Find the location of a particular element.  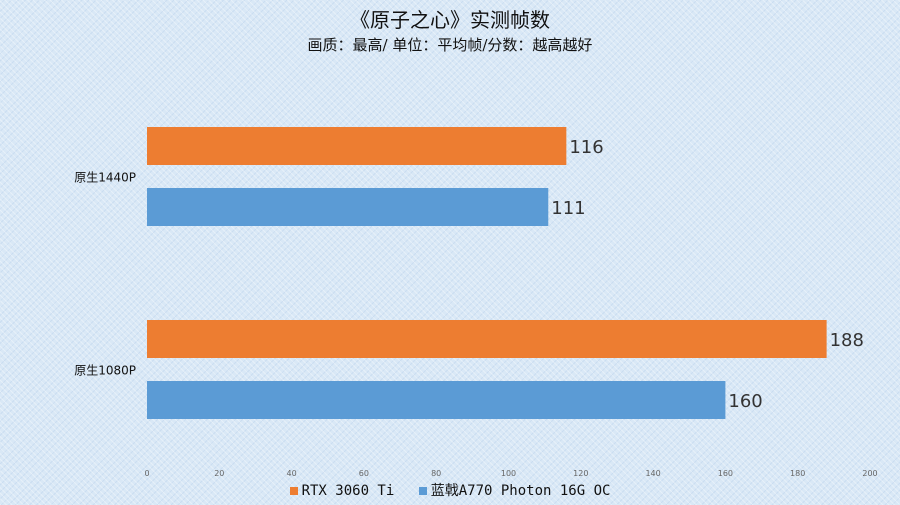

x-tick-label: 80 is located at coordinates (436, 473).